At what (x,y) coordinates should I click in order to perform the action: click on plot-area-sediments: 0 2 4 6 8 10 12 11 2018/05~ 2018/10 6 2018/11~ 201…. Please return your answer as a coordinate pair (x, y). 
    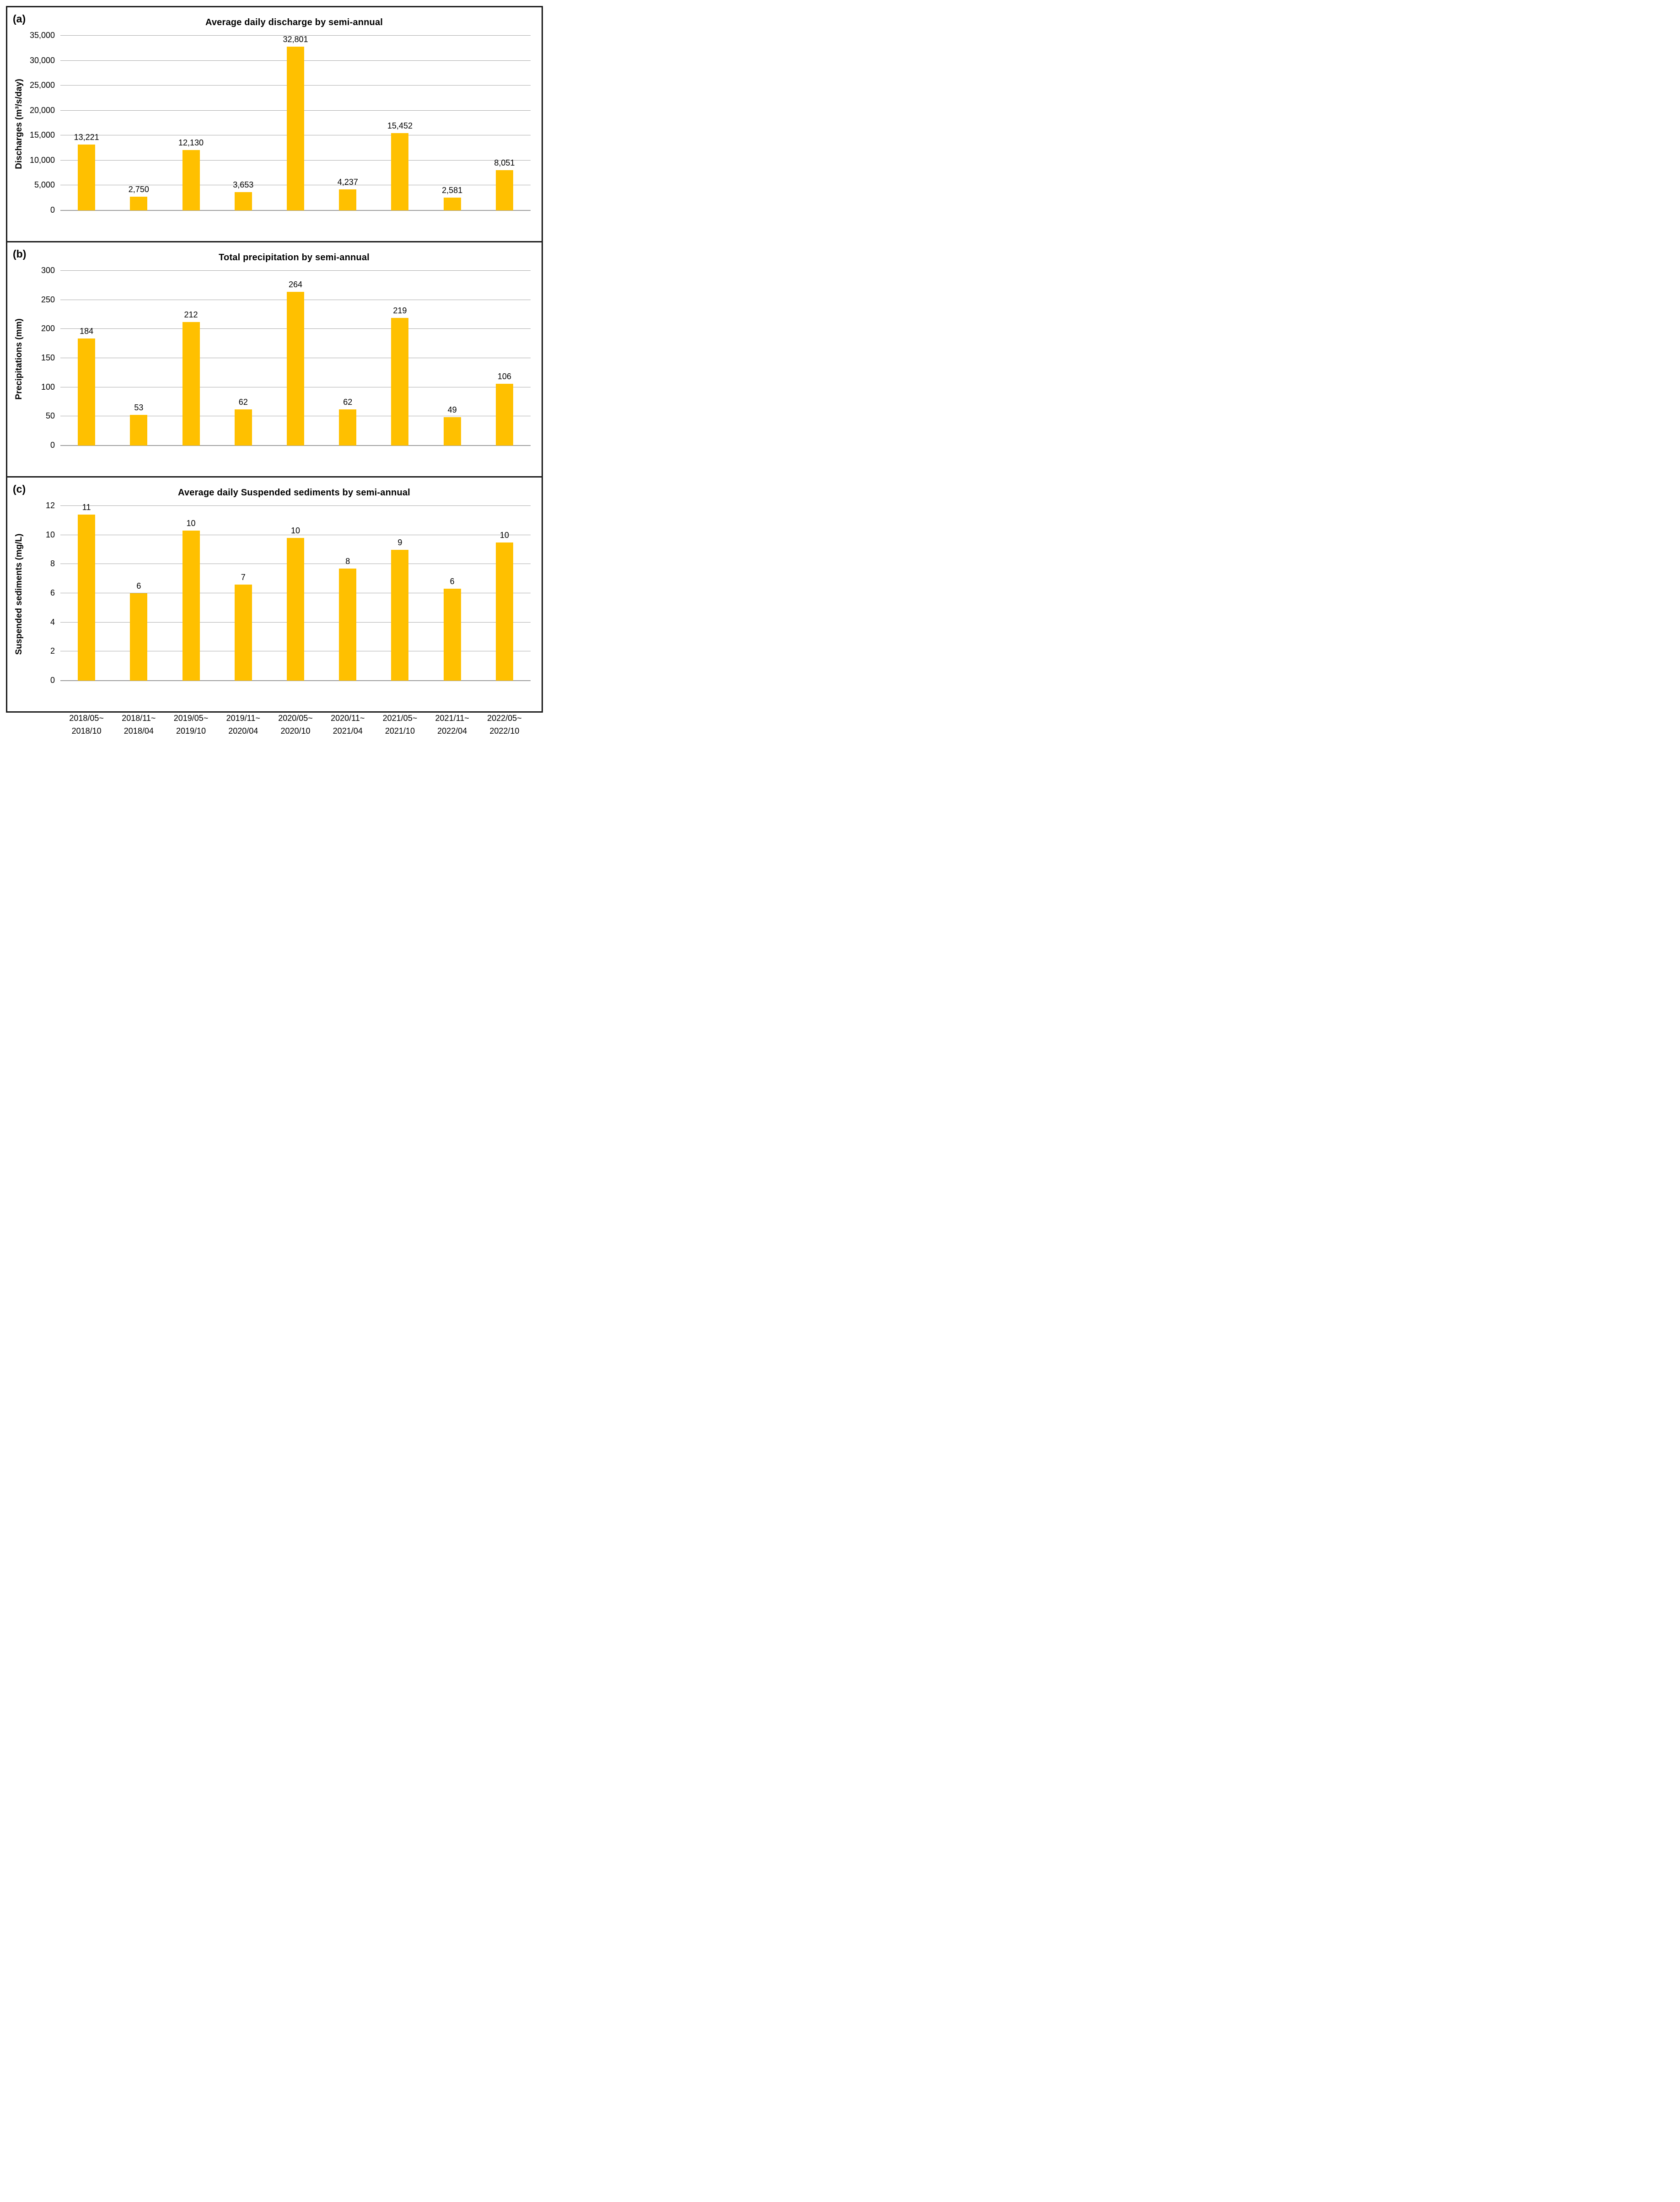
    Looking at the image, I should click on (288, 618).